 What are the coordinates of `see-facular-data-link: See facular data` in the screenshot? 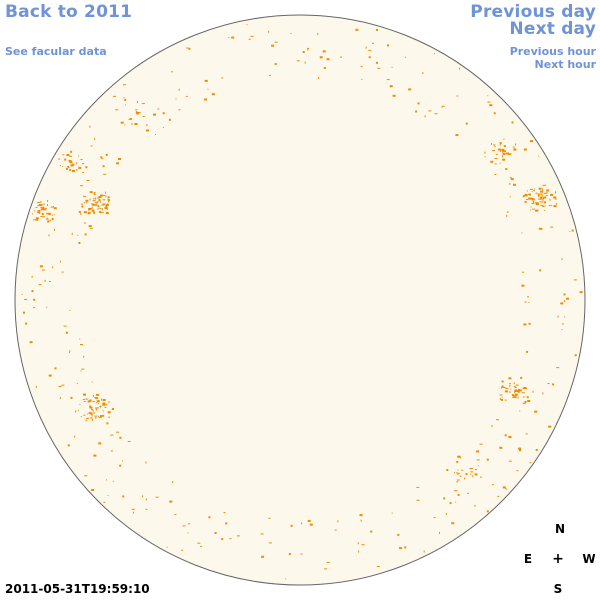 It's located at (56, 51).